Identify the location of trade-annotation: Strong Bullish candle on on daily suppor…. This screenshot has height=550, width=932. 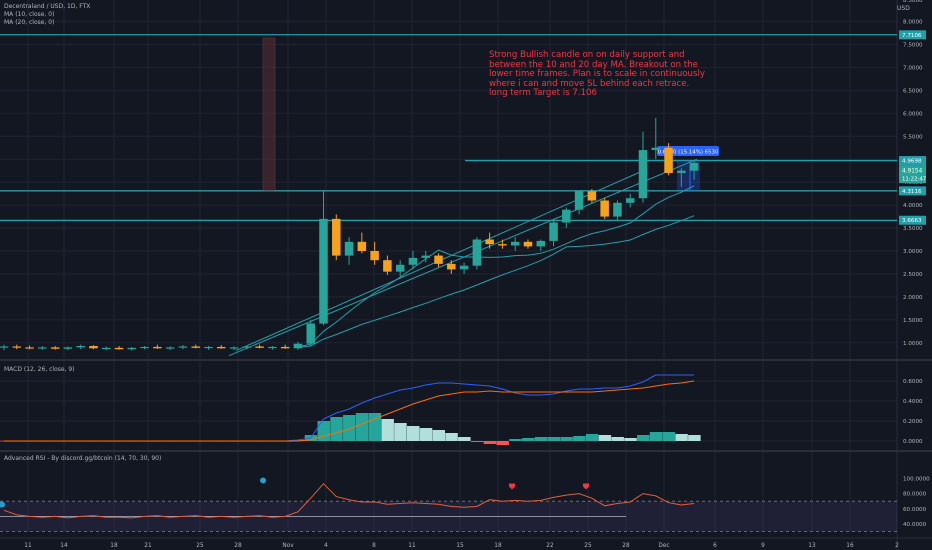
(604, 74).